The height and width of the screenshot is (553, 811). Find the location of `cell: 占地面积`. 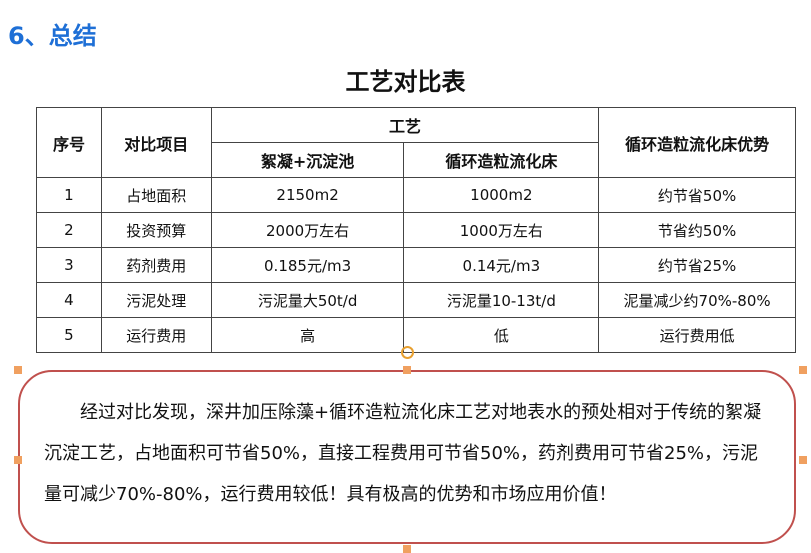

cell: 占地面积 is located at coordinates (156, 195).